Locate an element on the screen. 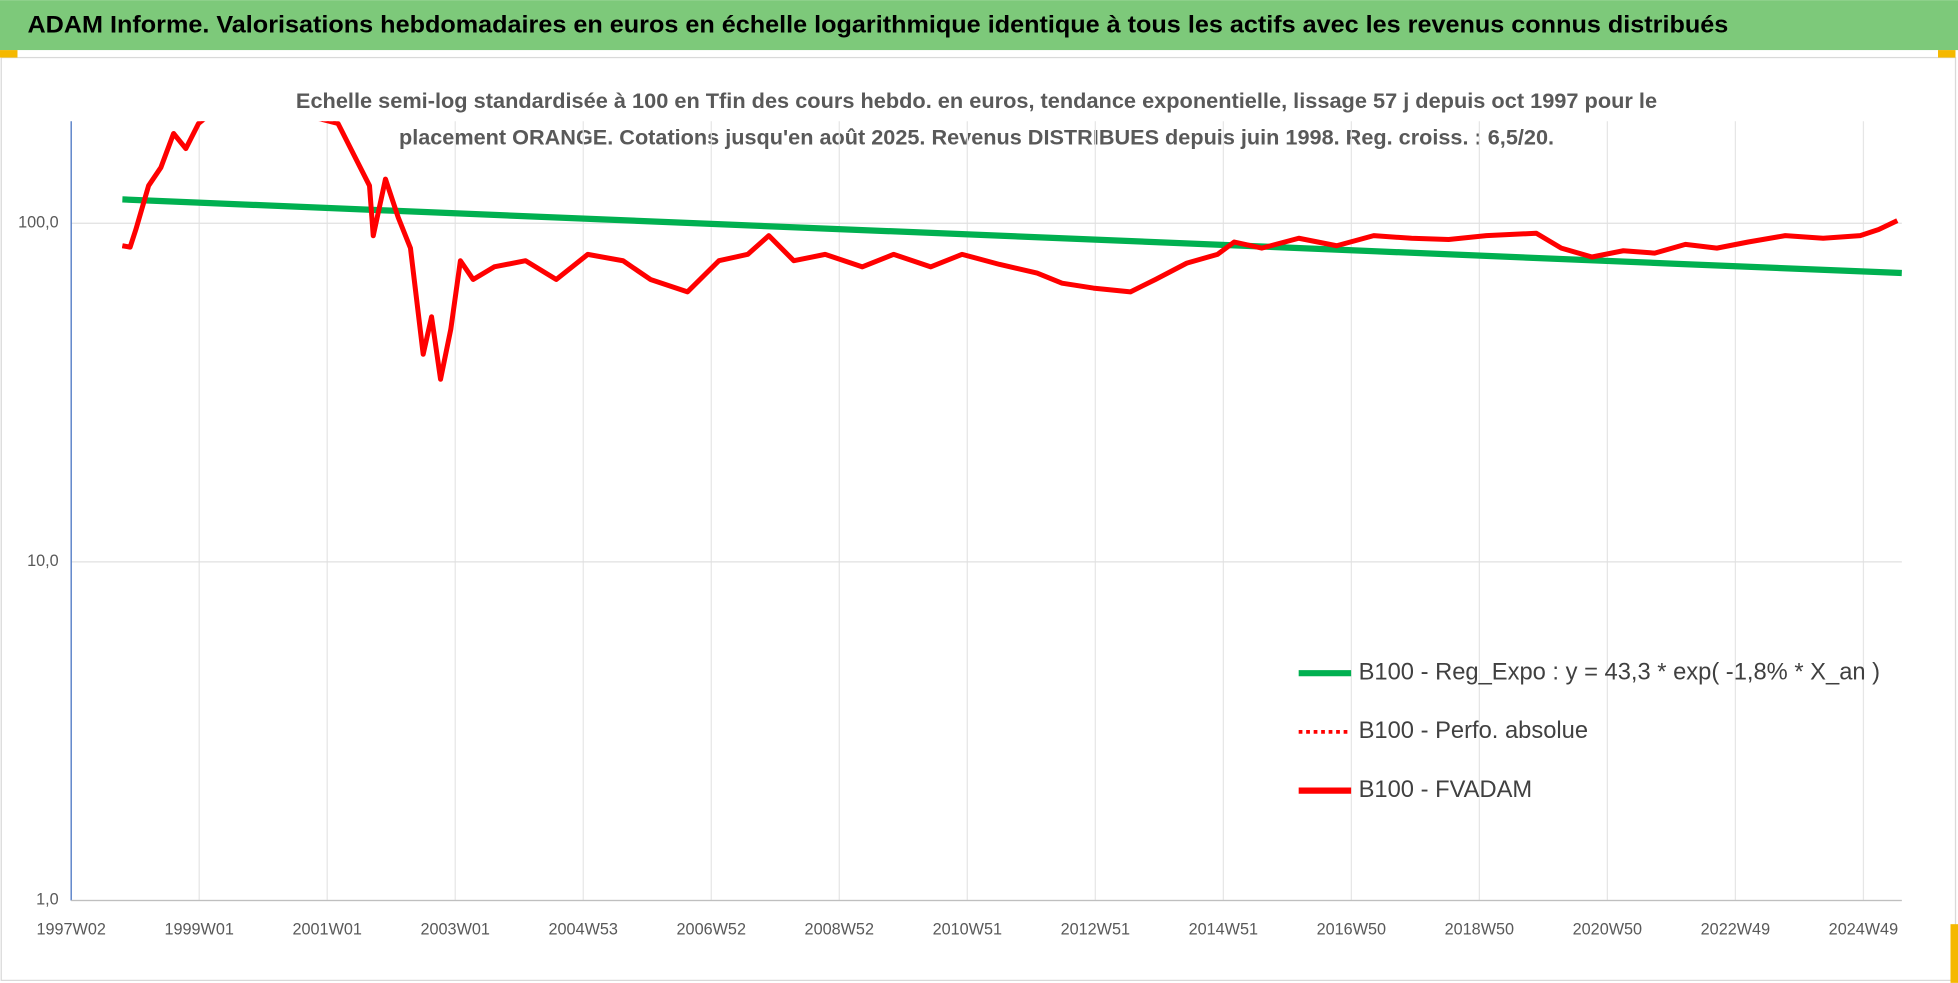  x-tick-label: 2016W50 is located at coordinates (1351, 930).